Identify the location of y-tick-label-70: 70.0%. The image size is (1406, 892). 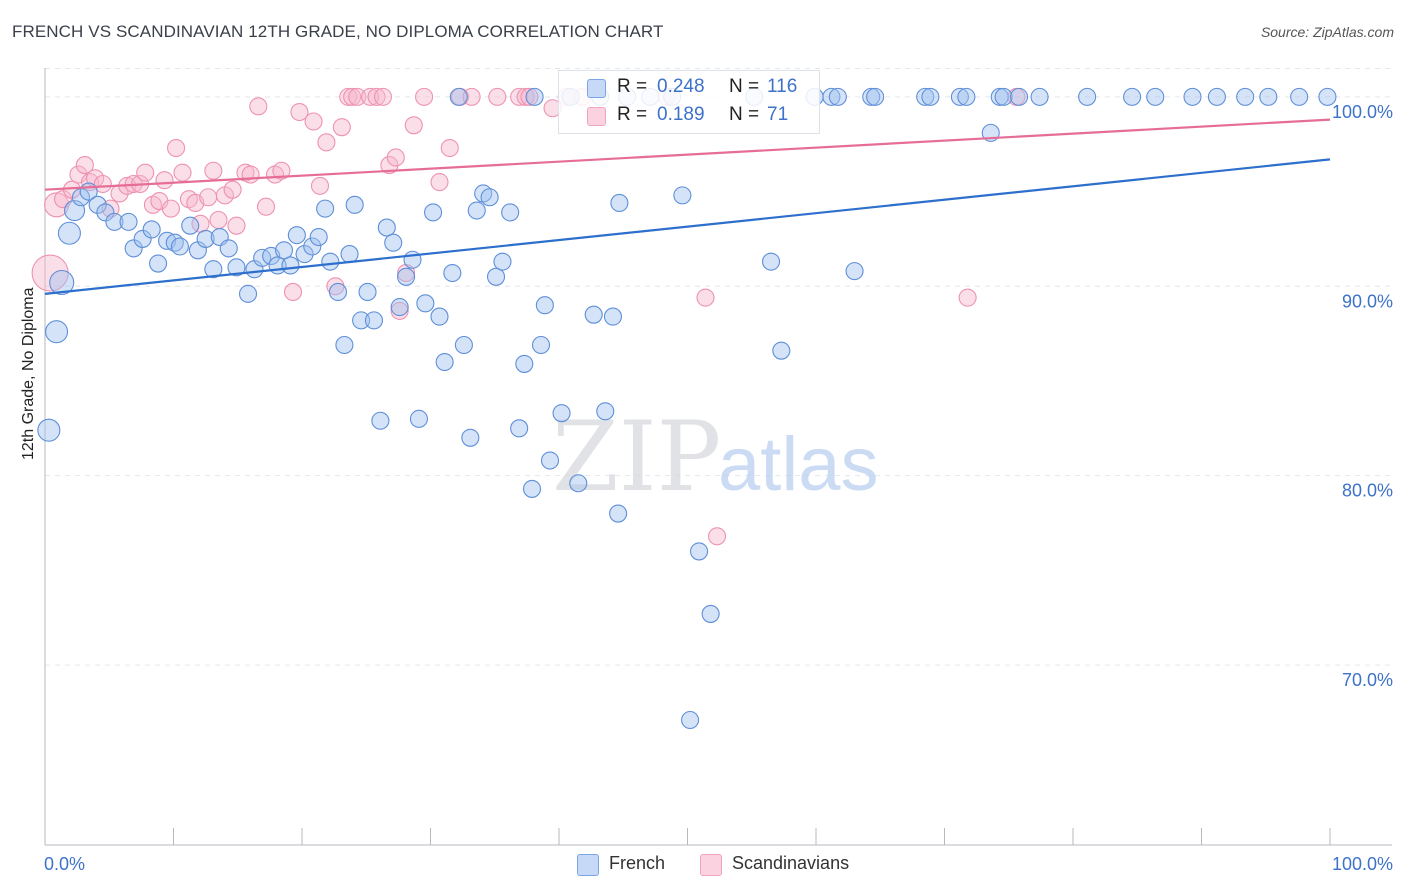
(1367, 680).